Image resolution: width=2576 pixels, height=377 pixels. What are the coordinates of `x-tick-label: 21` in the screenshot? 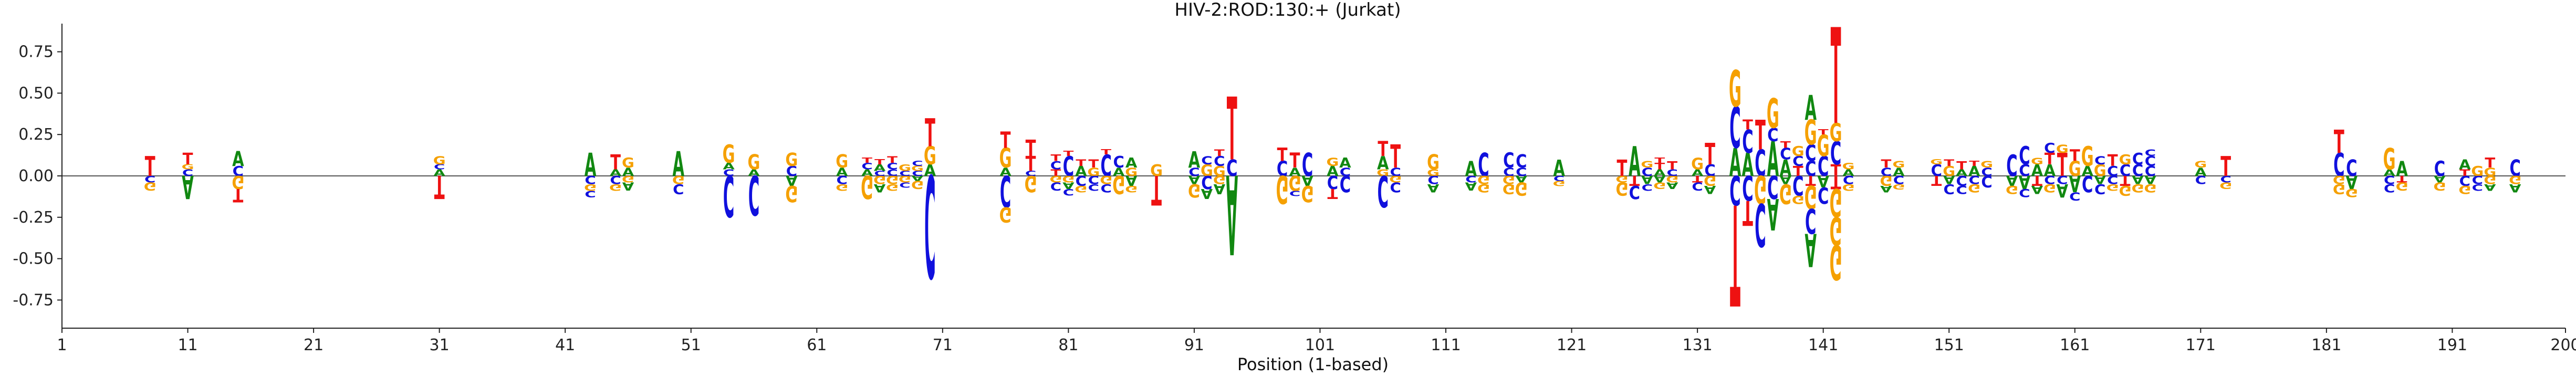 It's located at (314, 345).